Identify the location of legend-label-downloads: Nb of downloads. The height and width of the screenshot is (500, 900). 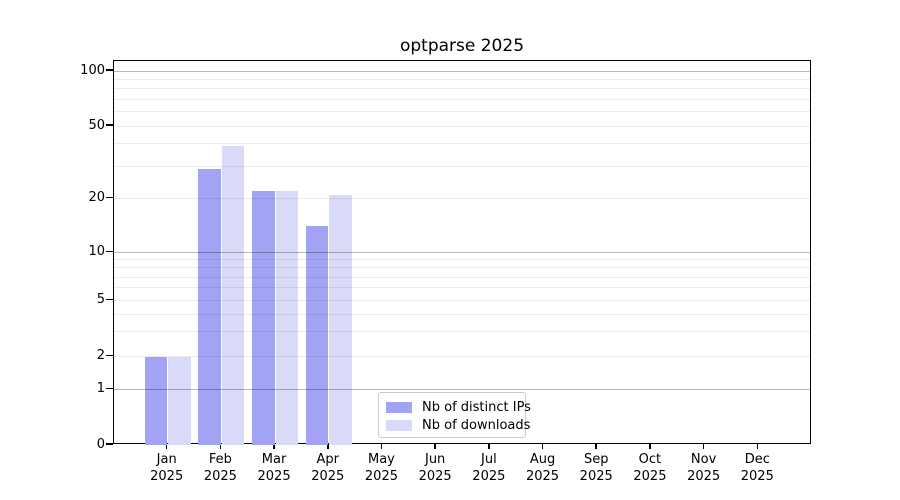
(476, 425).